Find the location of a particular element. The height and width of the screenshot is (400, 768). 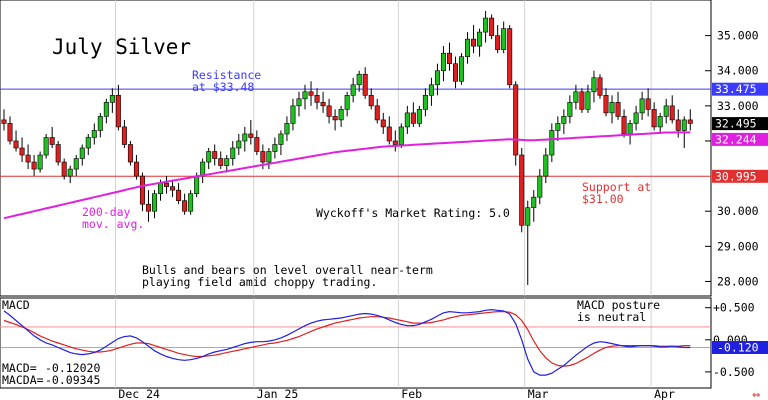

macd-posture-line2: is neutral is located at coordinates (611, 317).